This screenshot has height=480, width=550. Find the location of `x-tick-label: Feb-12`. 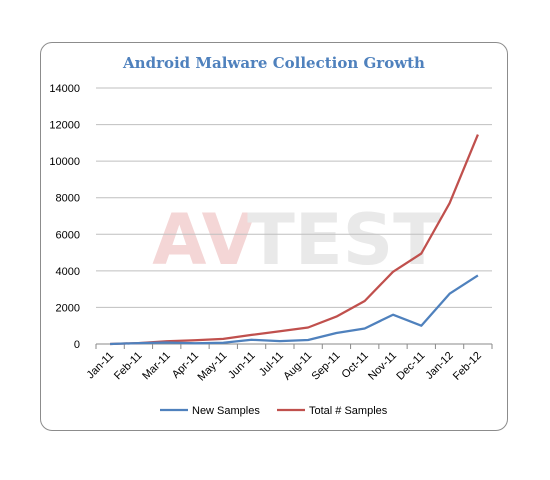

x-tick-label: Feb-12 is located at coordinates (467, 366).